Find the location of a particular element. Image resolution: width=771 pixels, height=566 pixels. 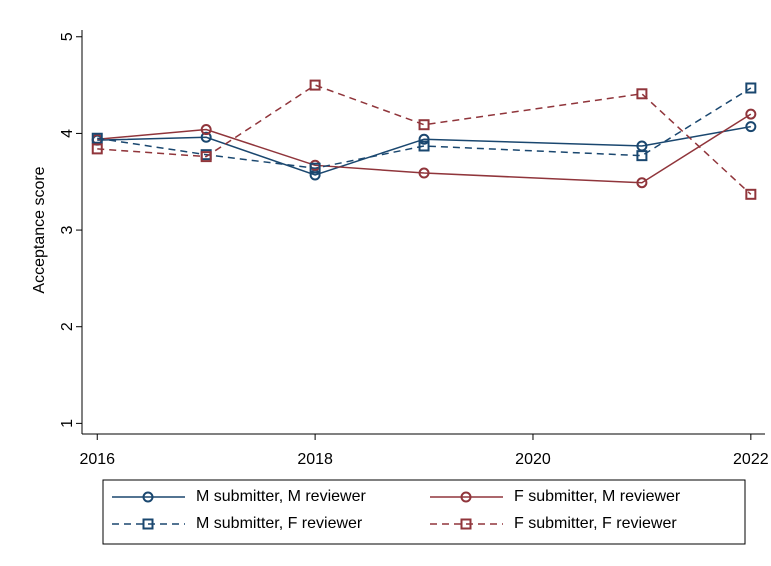

y-tick-label: 3 is located at coordinates (67, 230).